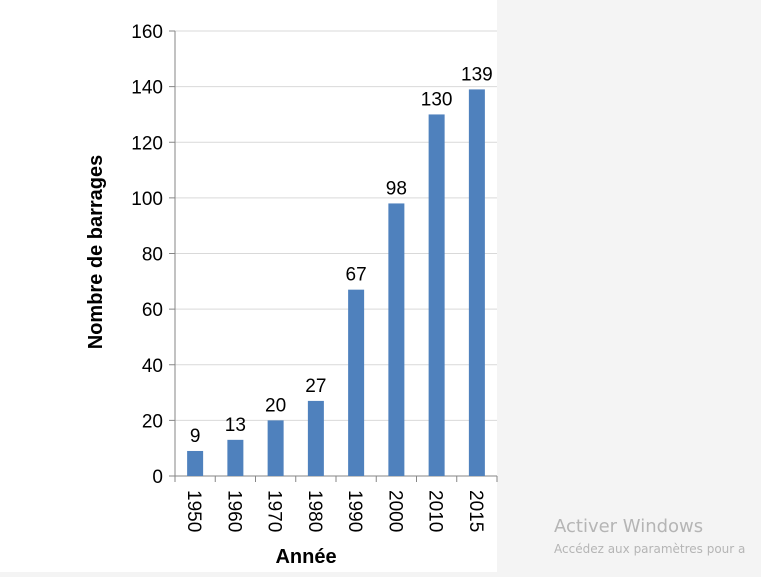  What do you see at coordinates (157, 477) in the screenshot?
I see `y-tick-label-0: 0` at bounding box center [157, 477].